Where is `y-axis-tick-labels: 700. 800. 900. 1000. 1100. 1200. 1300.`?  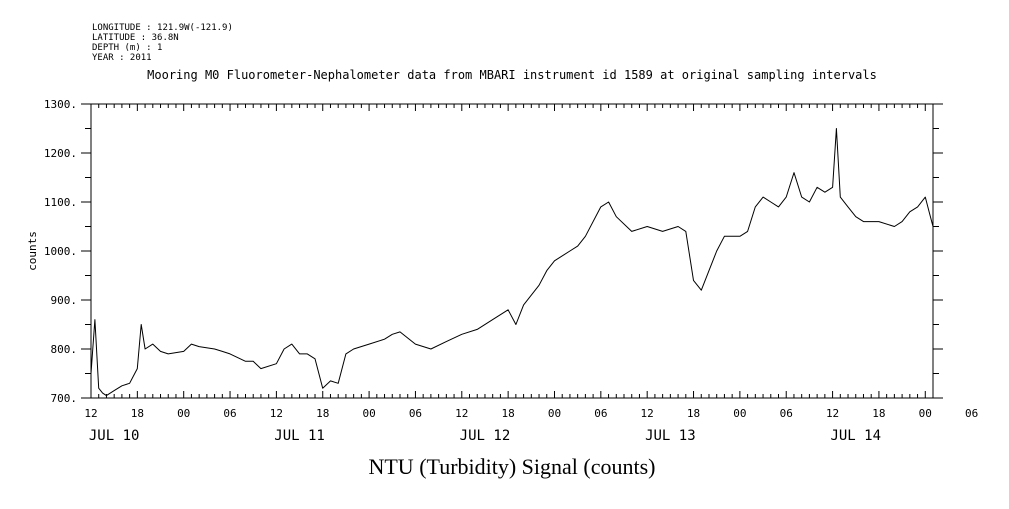
y-axis-tick-labels: 700. 800. 900. 1000. 1100. 1200. 1300. is located at coordinates (60, 251).